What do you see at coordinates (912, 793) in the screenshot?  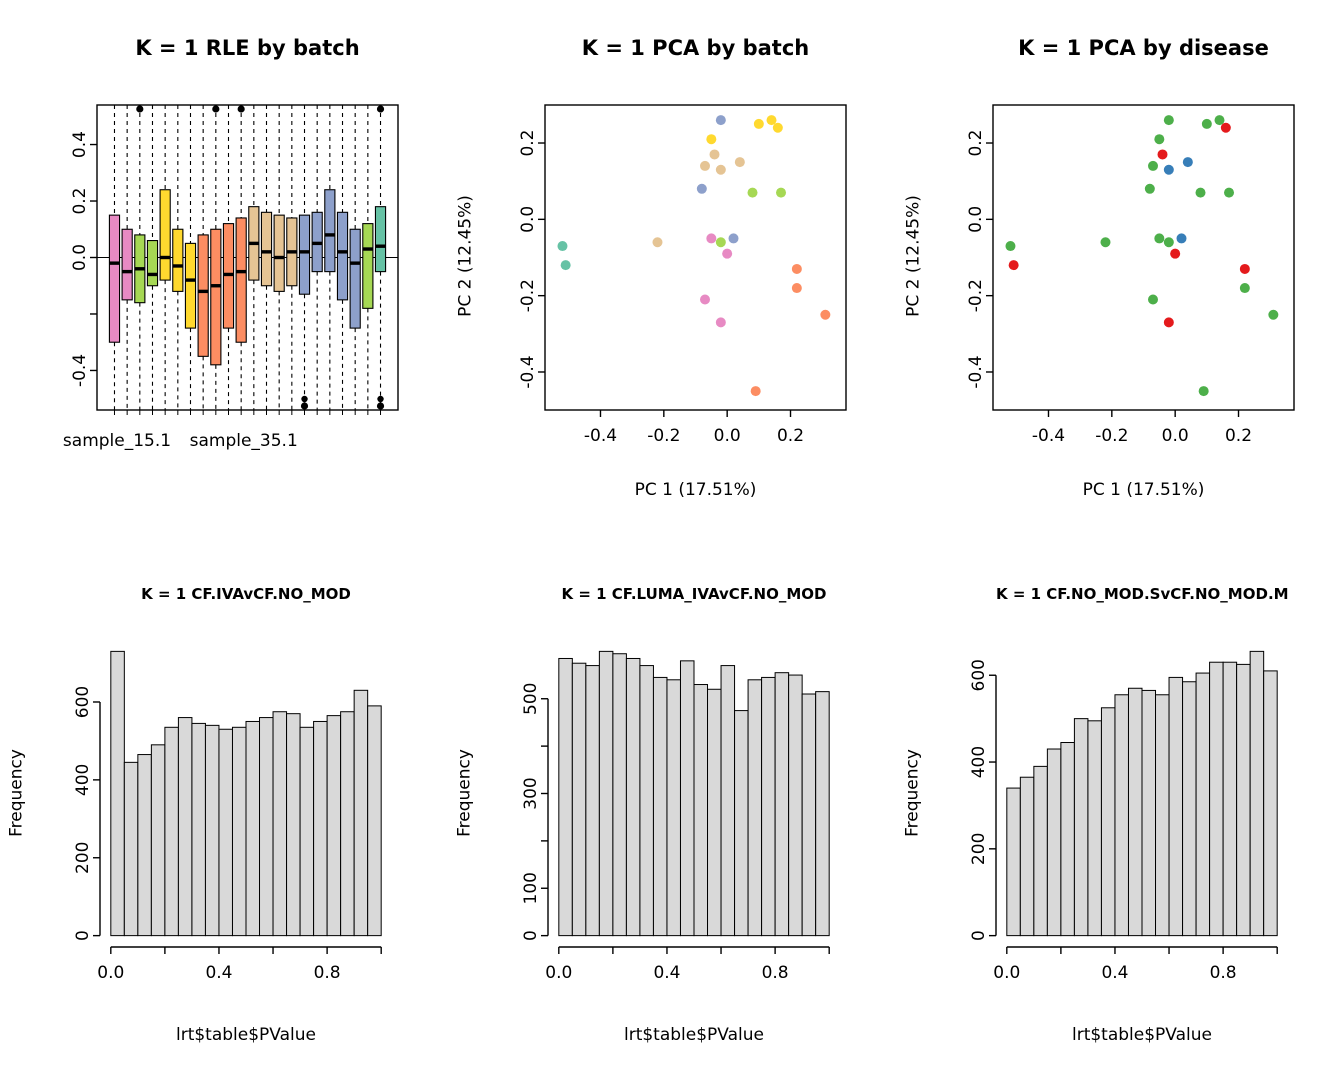 I see `y-axis-label: Frequency` at bounding box center [912, 793].